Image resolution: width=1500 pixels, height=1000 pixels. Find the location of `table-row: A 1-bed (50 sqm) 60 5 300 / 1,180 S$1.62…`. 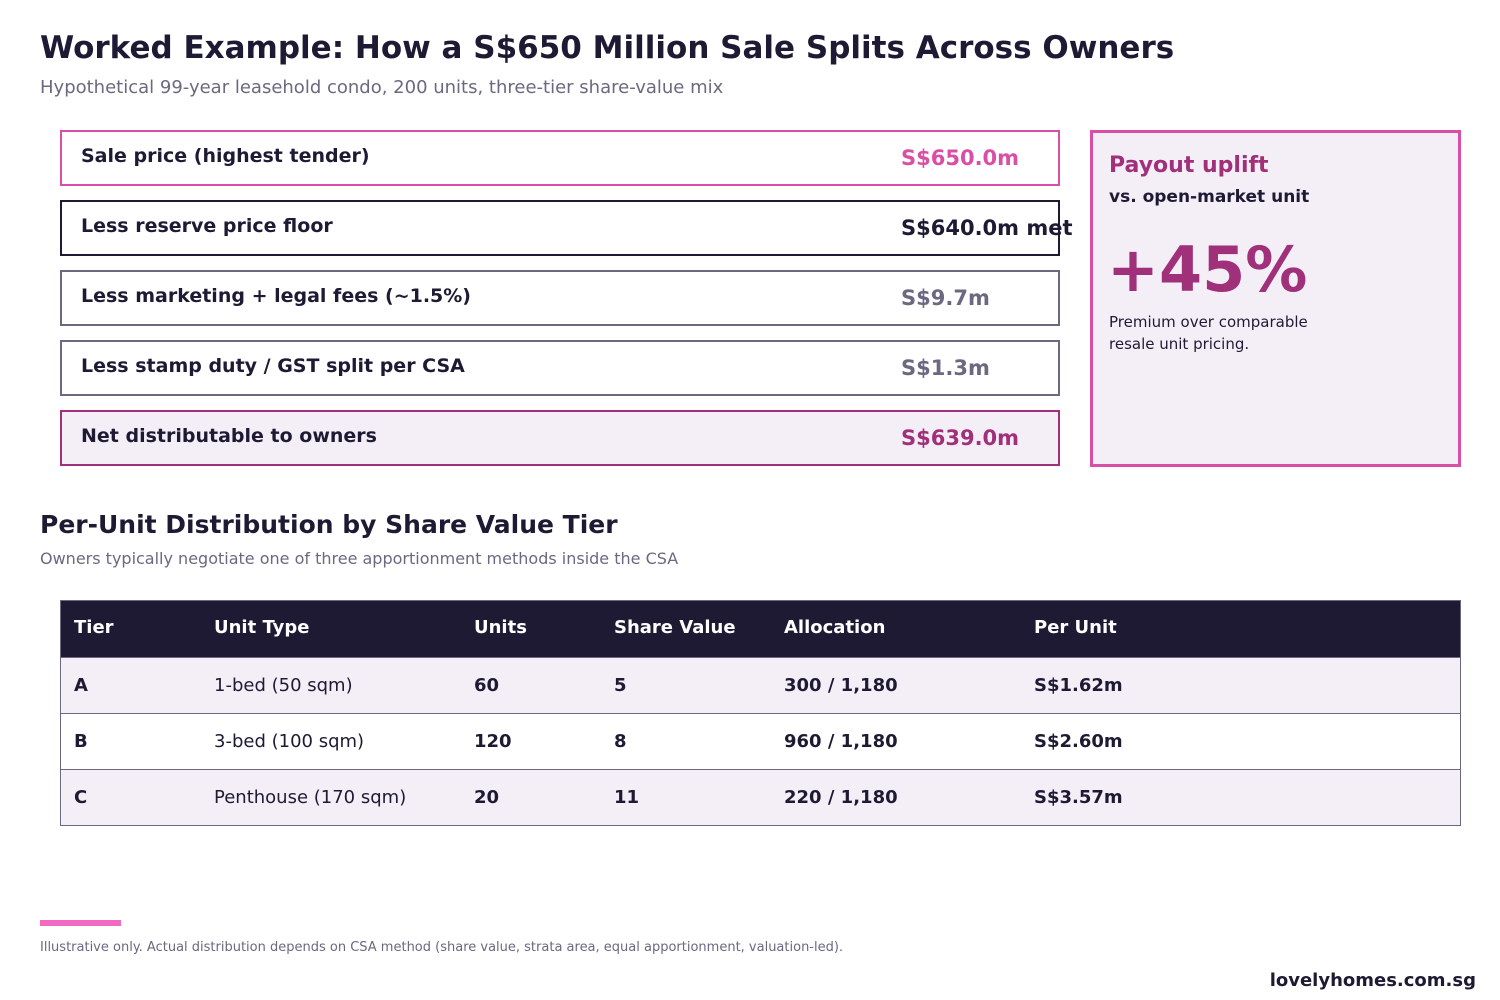

table-row: A 1-bed (50 sqm) 60 5 300 / 1,180 S$1.62… is located at coordinates (760, 685).